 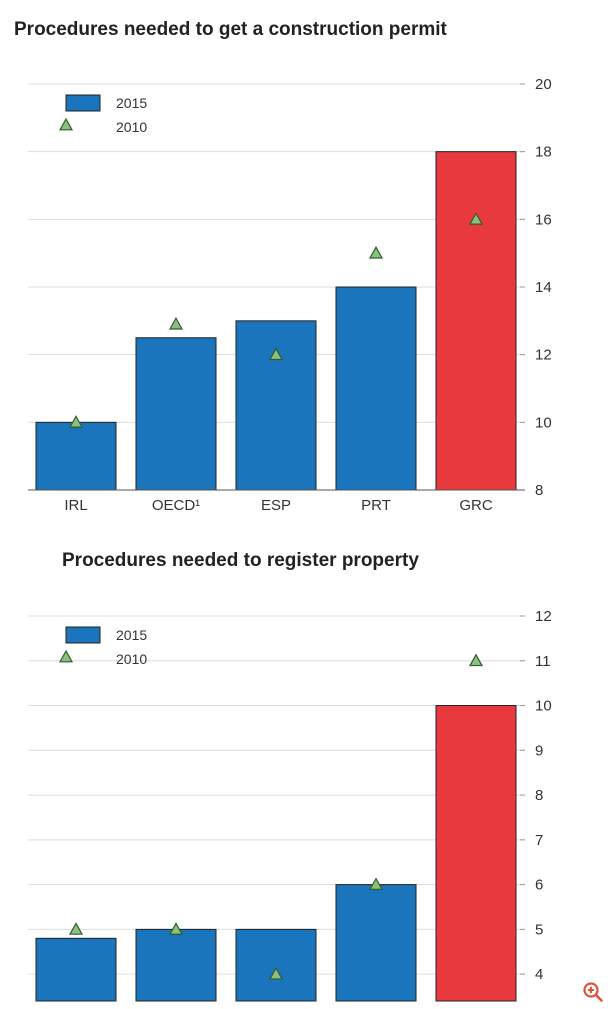 I want to click on y-tick-label: 18, so click(x=543, y=152).